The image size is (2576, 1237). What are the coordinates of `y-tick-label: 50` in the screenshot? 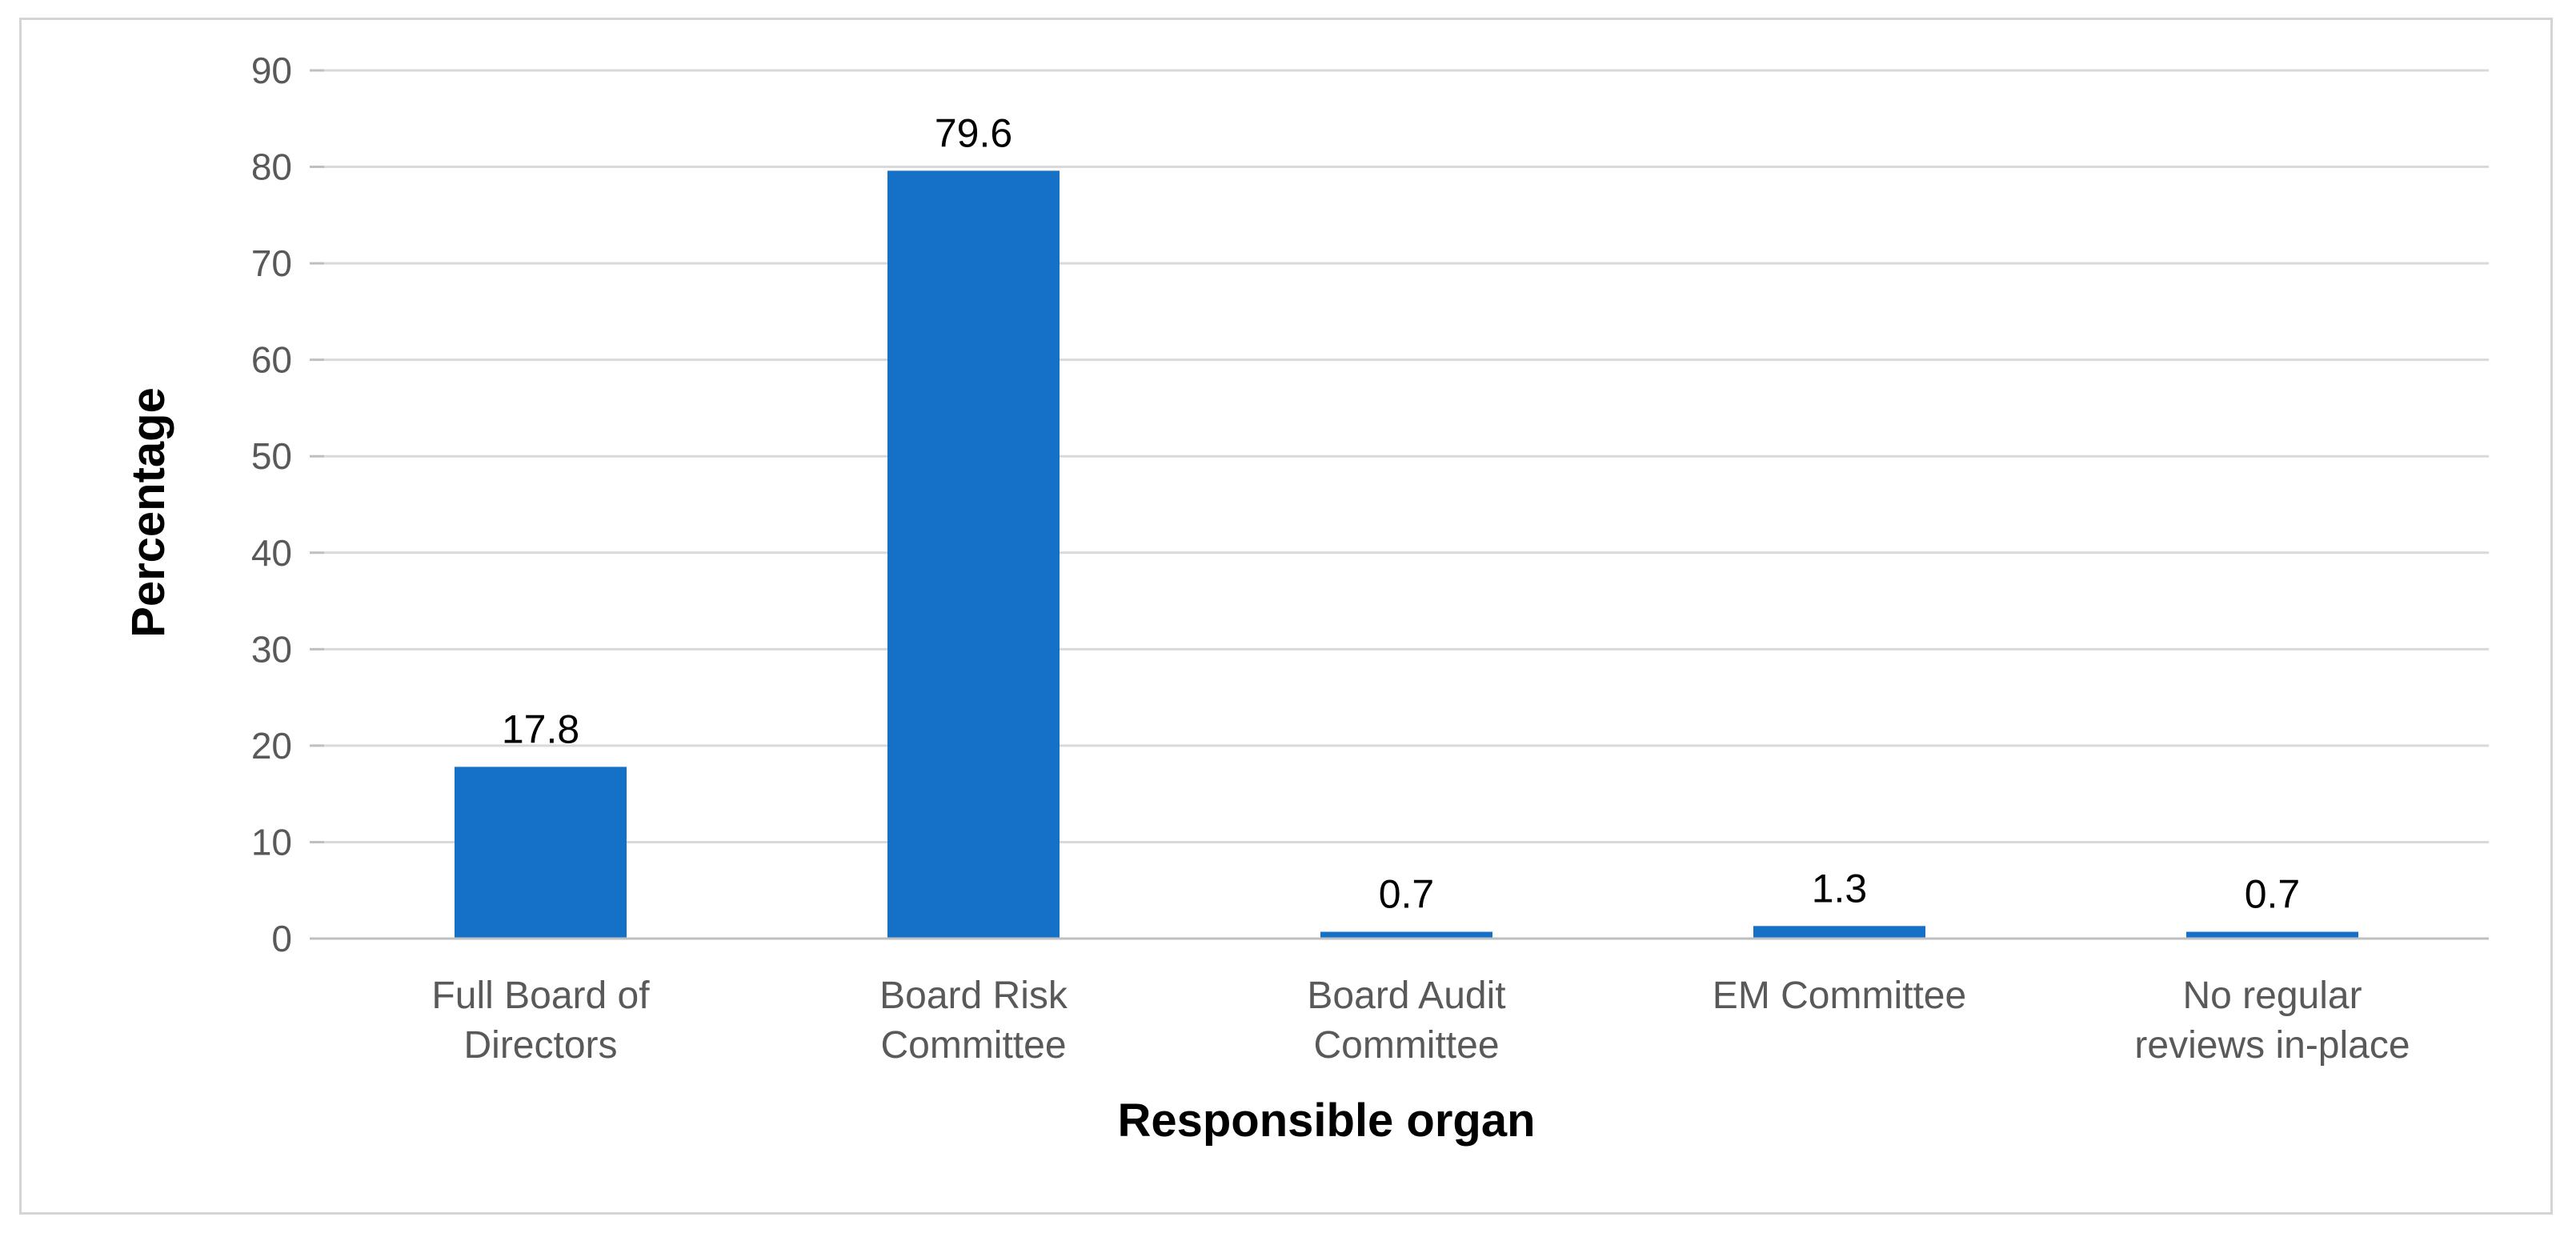 It's located at (271, 456).